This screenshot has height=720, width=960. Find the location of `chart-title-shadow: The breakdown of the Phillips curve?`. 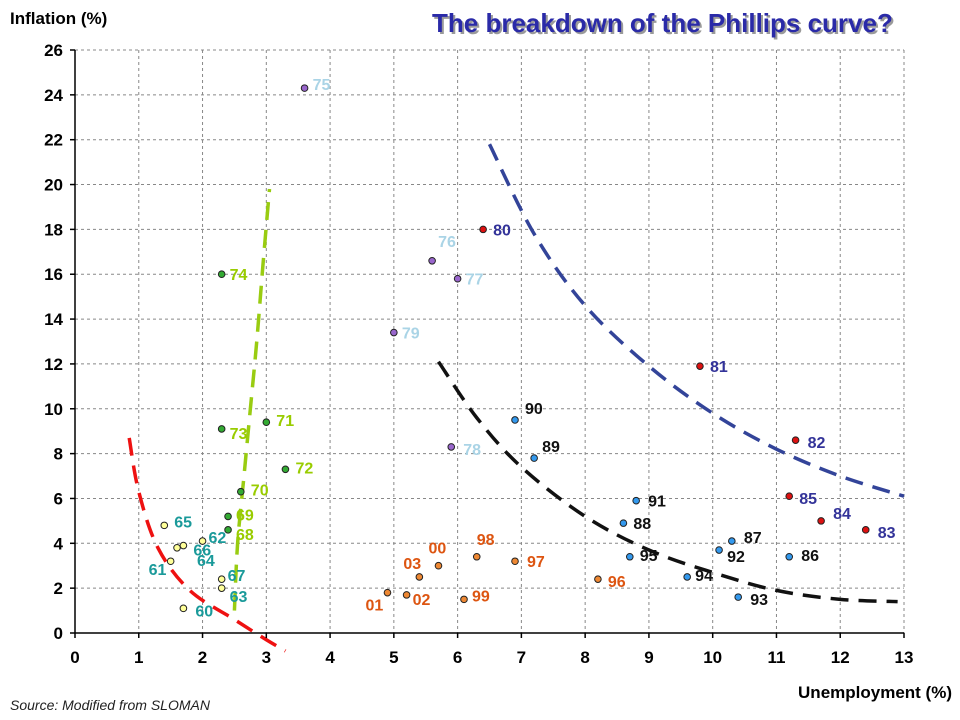

chart-title-shadow: The breakdown of the Phillips curve? is located at coordinates (664, 25).